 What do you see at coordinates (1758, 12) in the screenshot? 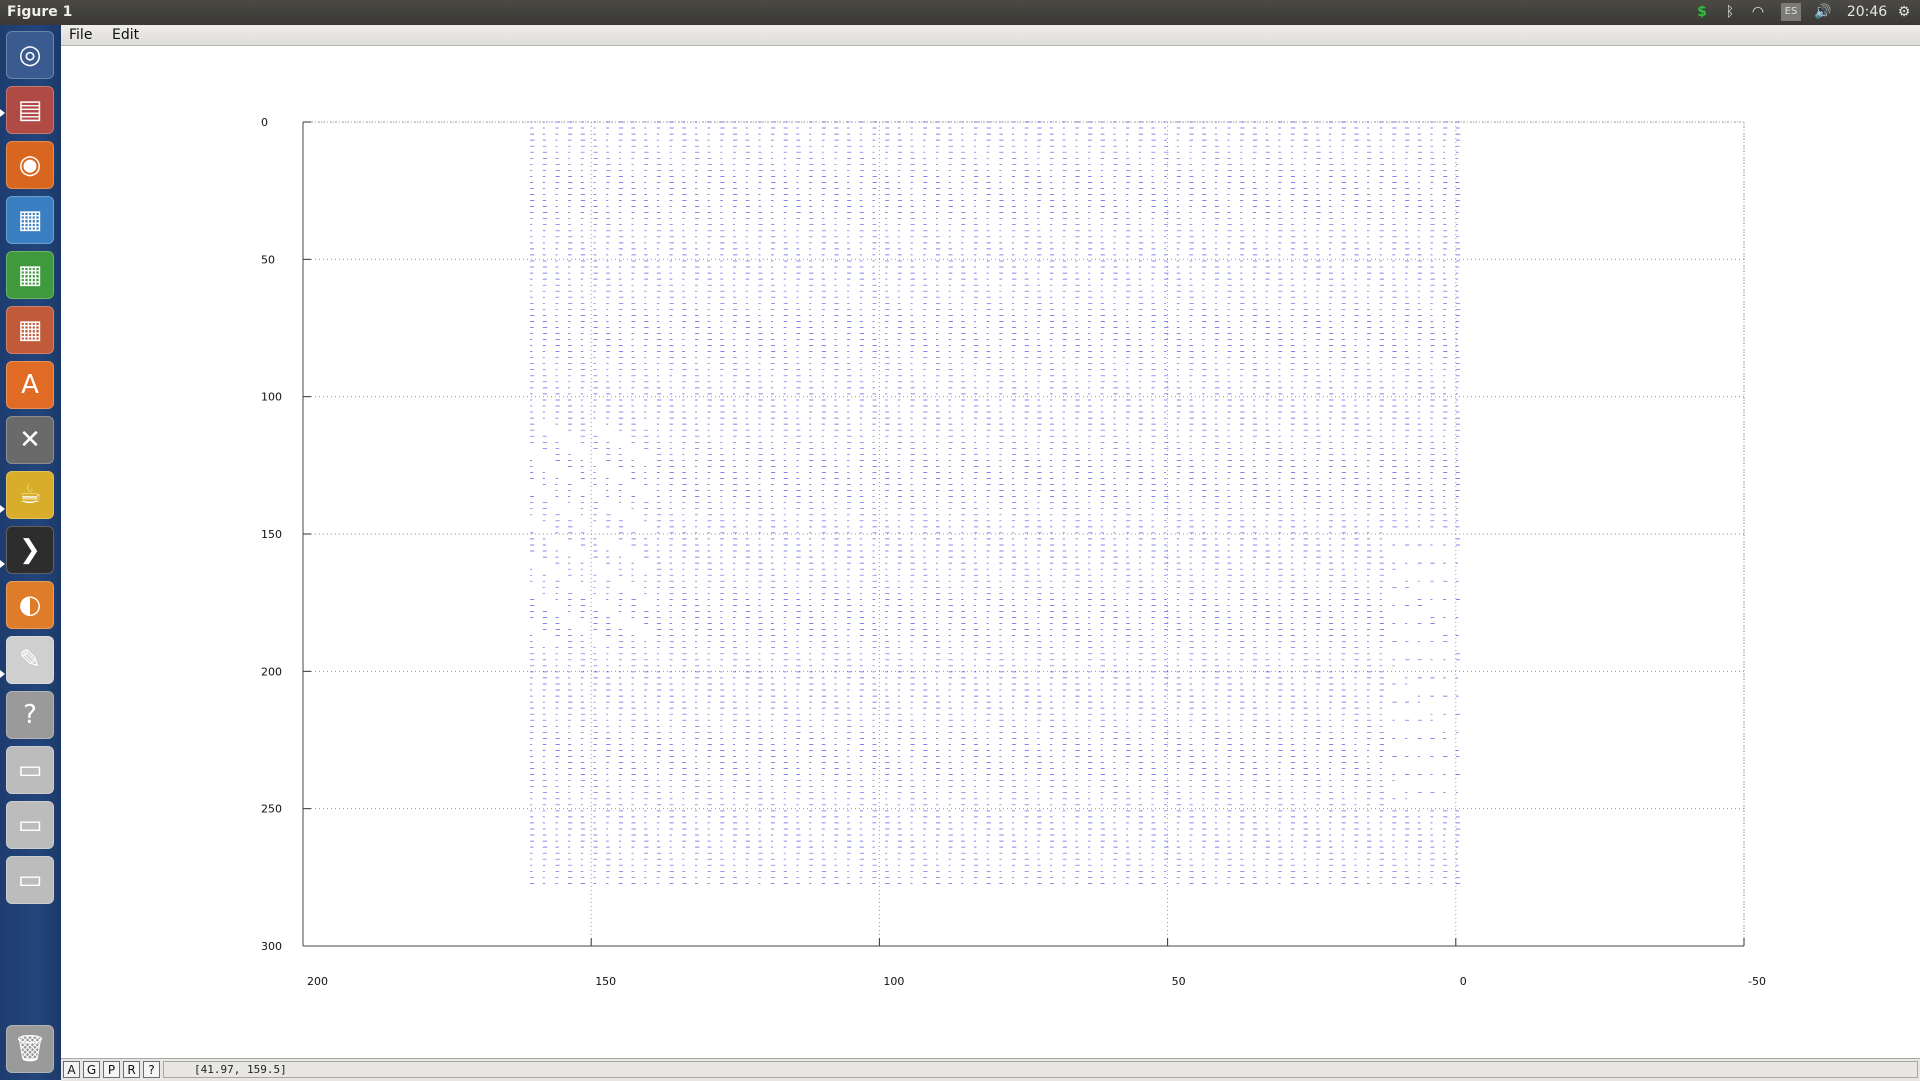
I see `wifi-icon: ◠` at bounding box center [1758, 12].